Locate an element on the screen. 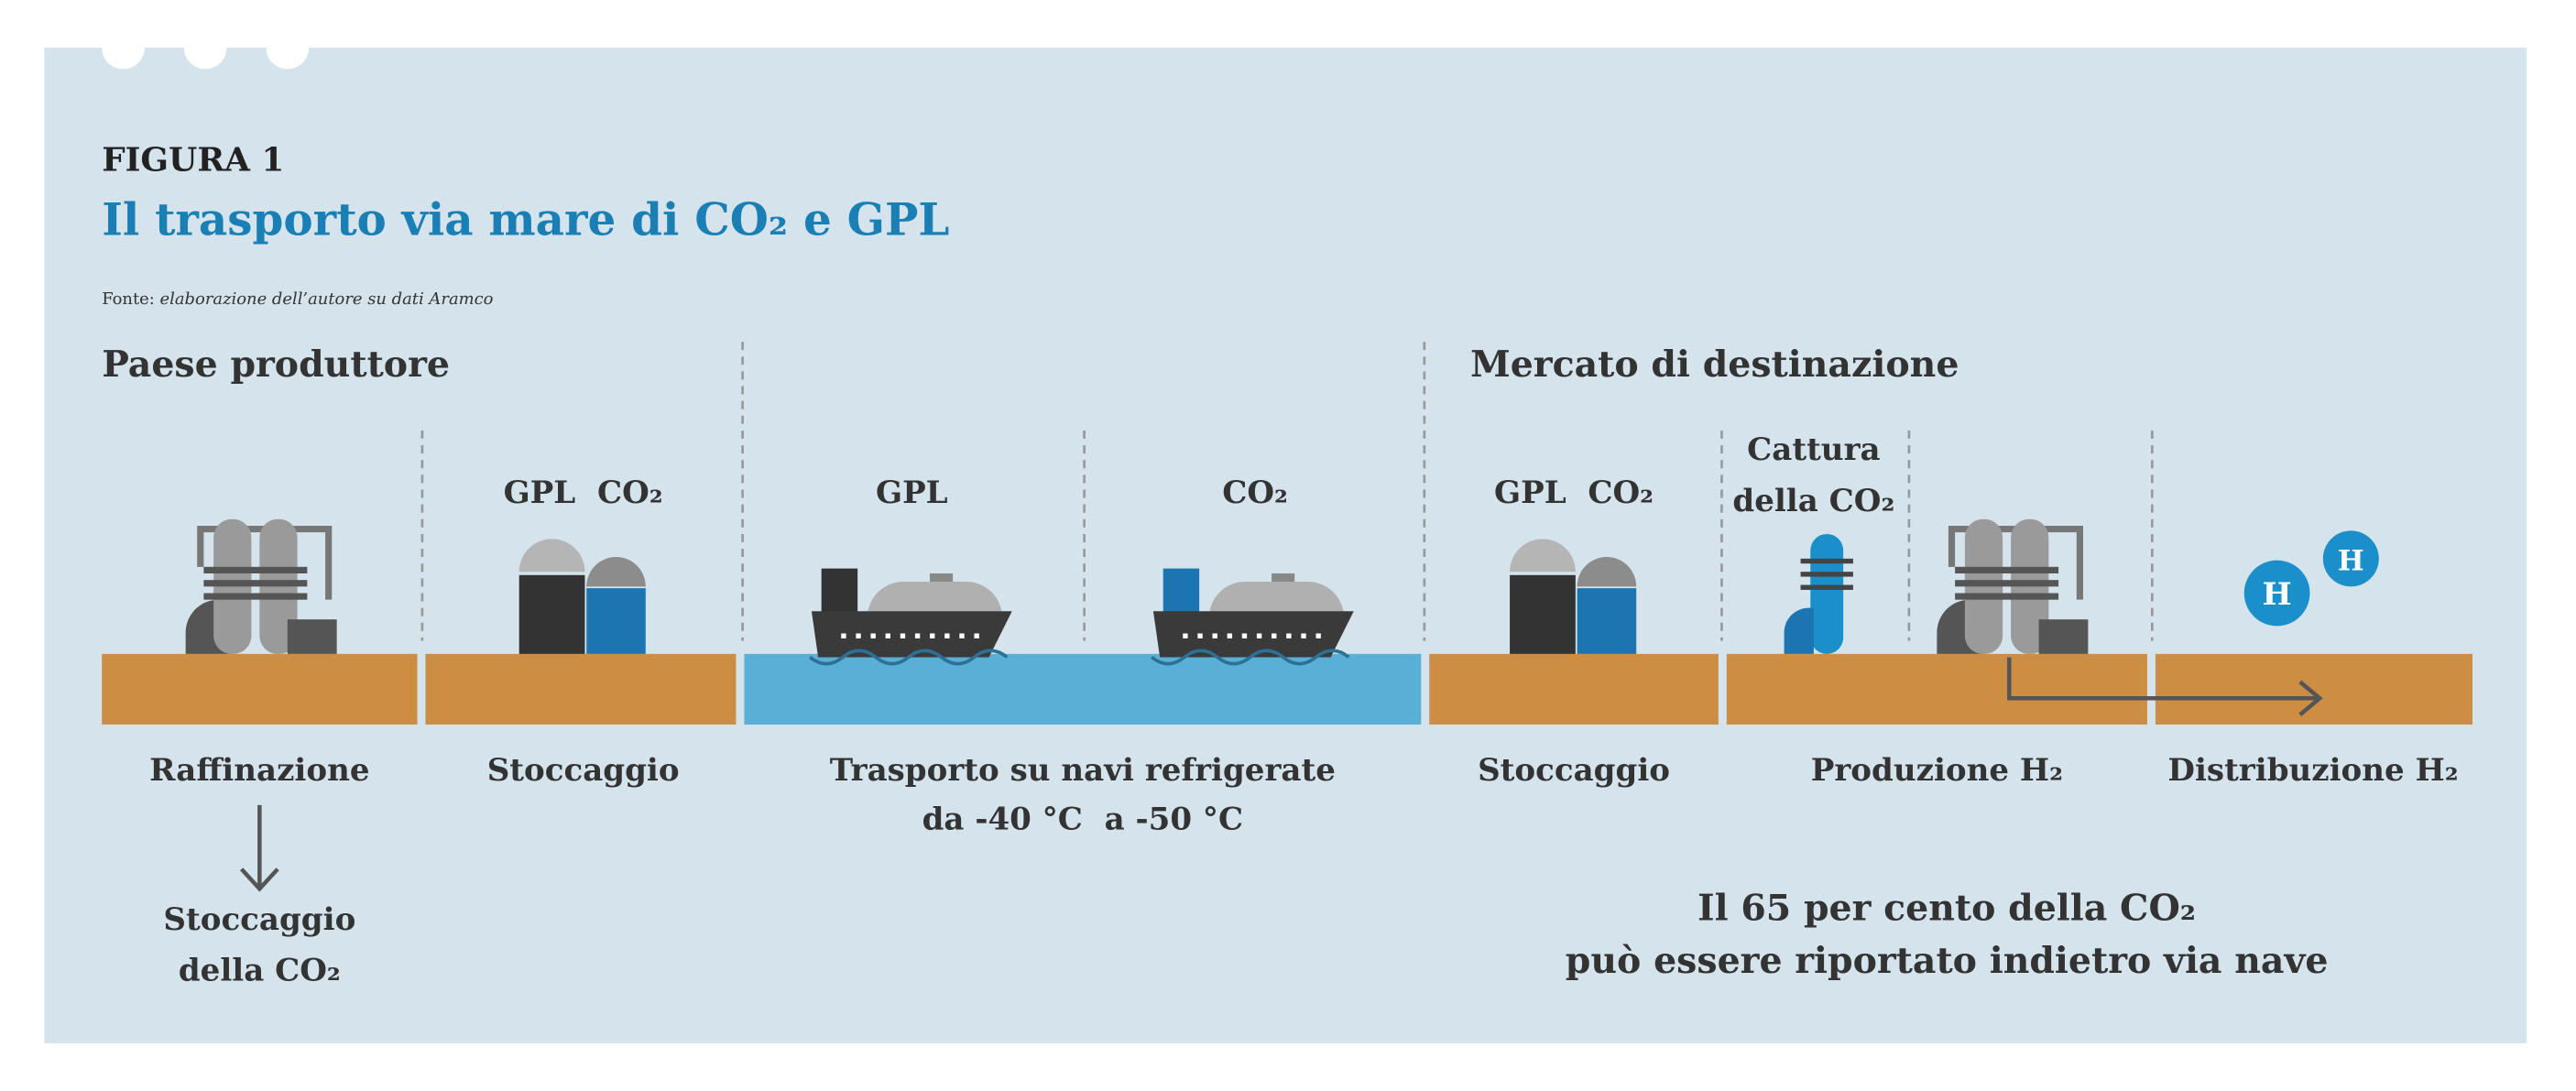 Image resolution: width=2576 pixels, height=1091 pixels. return-arrow is located at coordinates (2162, 679).